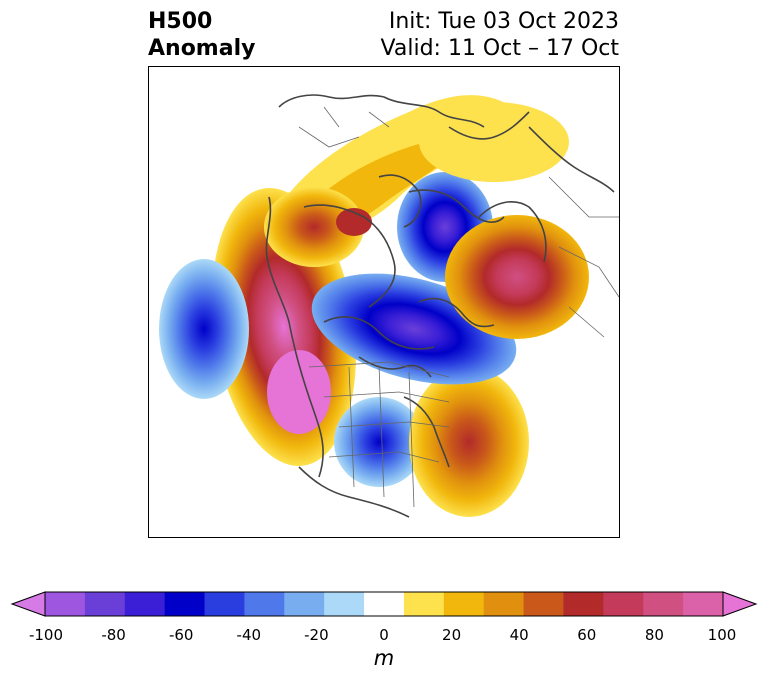  Describe the element at coordinates (249, 635) in the screenshot. I see `colorbar-tick-label: -40` at that location.